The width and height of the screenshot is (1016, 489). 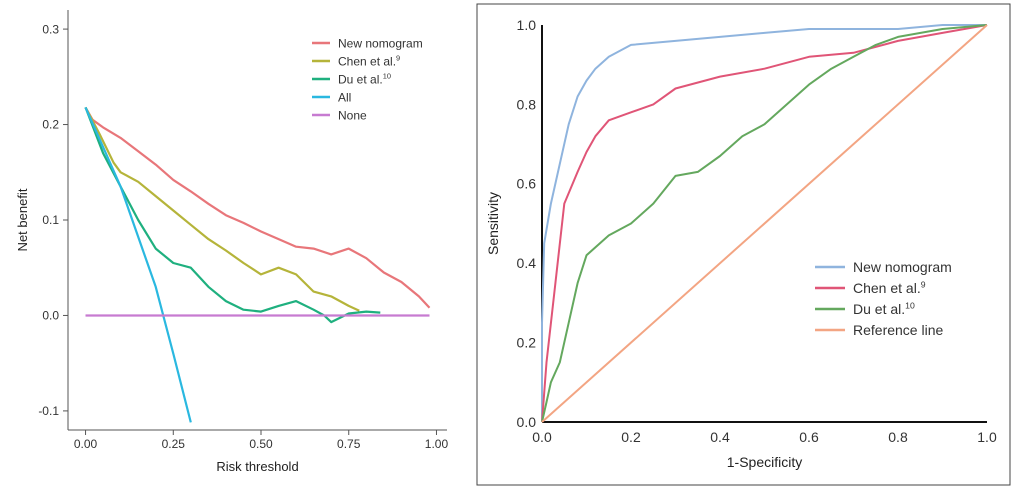 What do you see at coordinates (257, 466) in the screenshot?
I see `x-axis-title: Risk threshold` at bounding box center [257, 466].